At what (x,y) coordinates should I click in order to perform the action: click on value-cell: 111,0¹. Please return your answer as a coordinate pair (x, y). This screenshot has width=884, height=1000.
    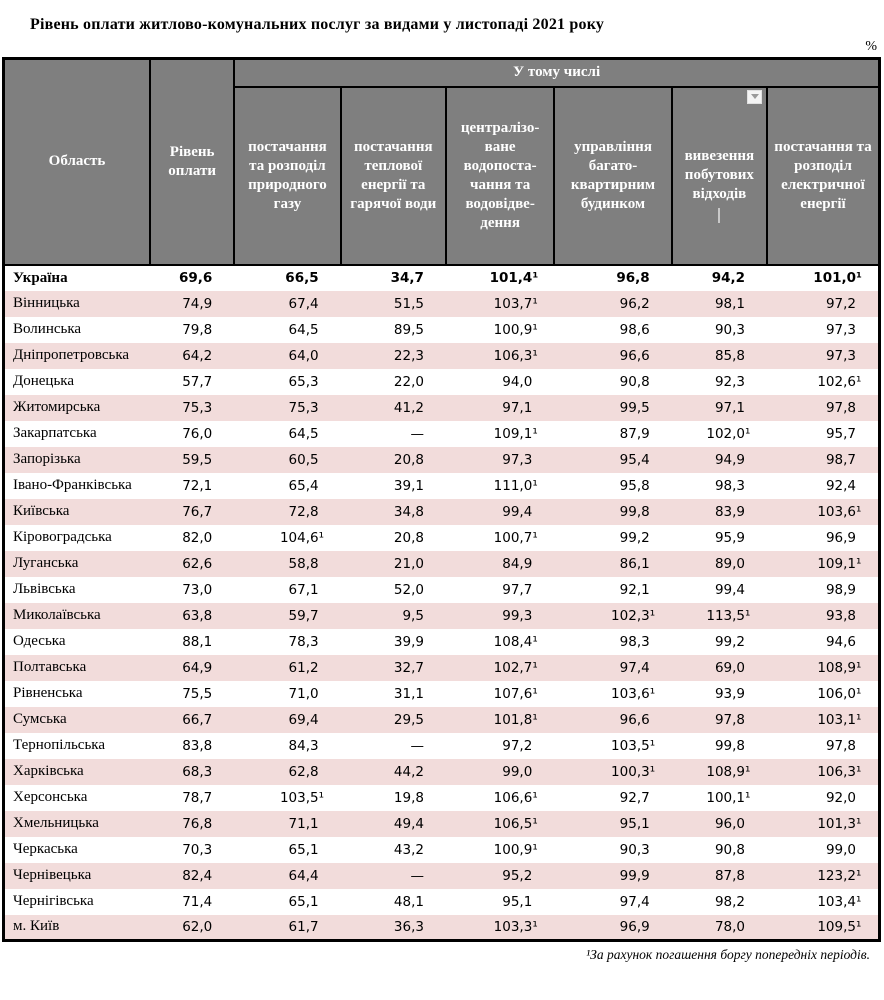
    Looking at the image, I should click on (515, 485).